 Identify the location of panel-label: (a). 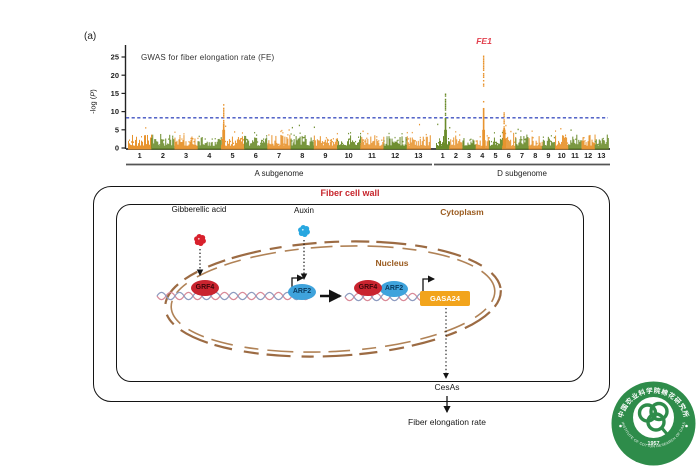
(90, 36).